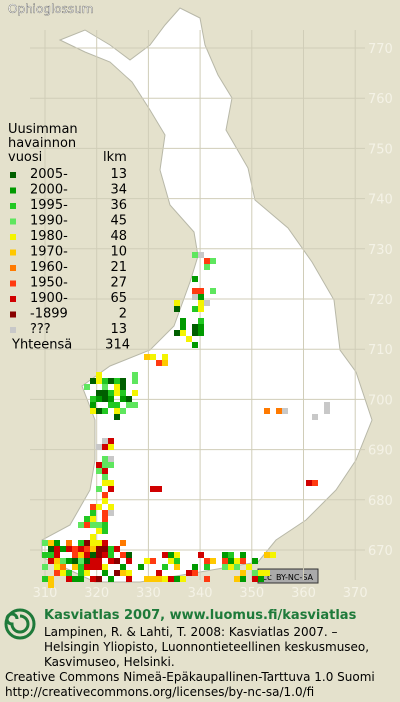 The height and width of the screenshot is (702, 400). Describe the element at coordinates (380, 300) in the screenshot. I see `grid-y-label: 720` at that location.